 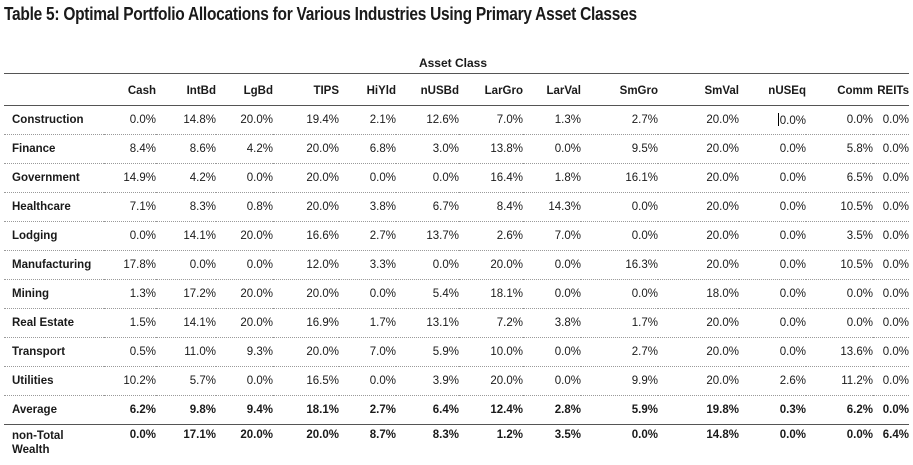 What do you see at coordinates (698, 91) in the screenshot?
I see `column-header: SmVal` at bounding box center [698, 91].